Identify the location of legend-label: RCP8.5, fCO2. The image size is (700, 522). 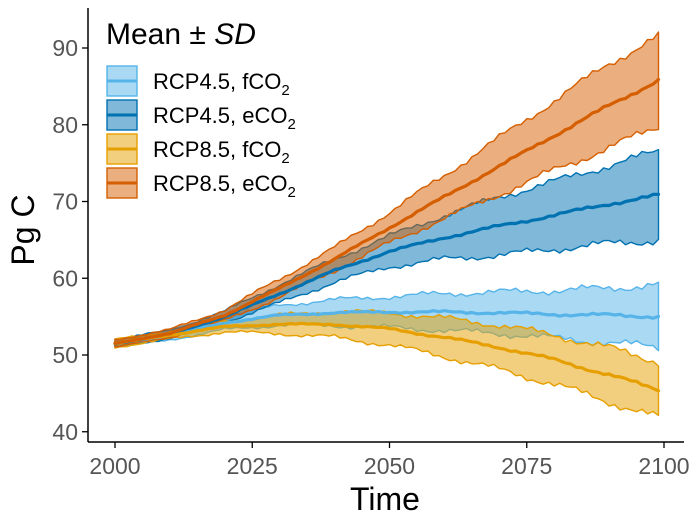
(221, 152).